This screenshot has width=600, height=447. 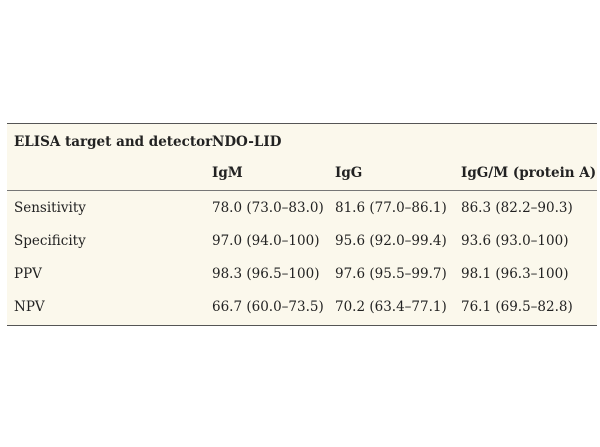 I want to click on cell-value: 97.6 (95.5–99.7), so click(x=391, y=274).